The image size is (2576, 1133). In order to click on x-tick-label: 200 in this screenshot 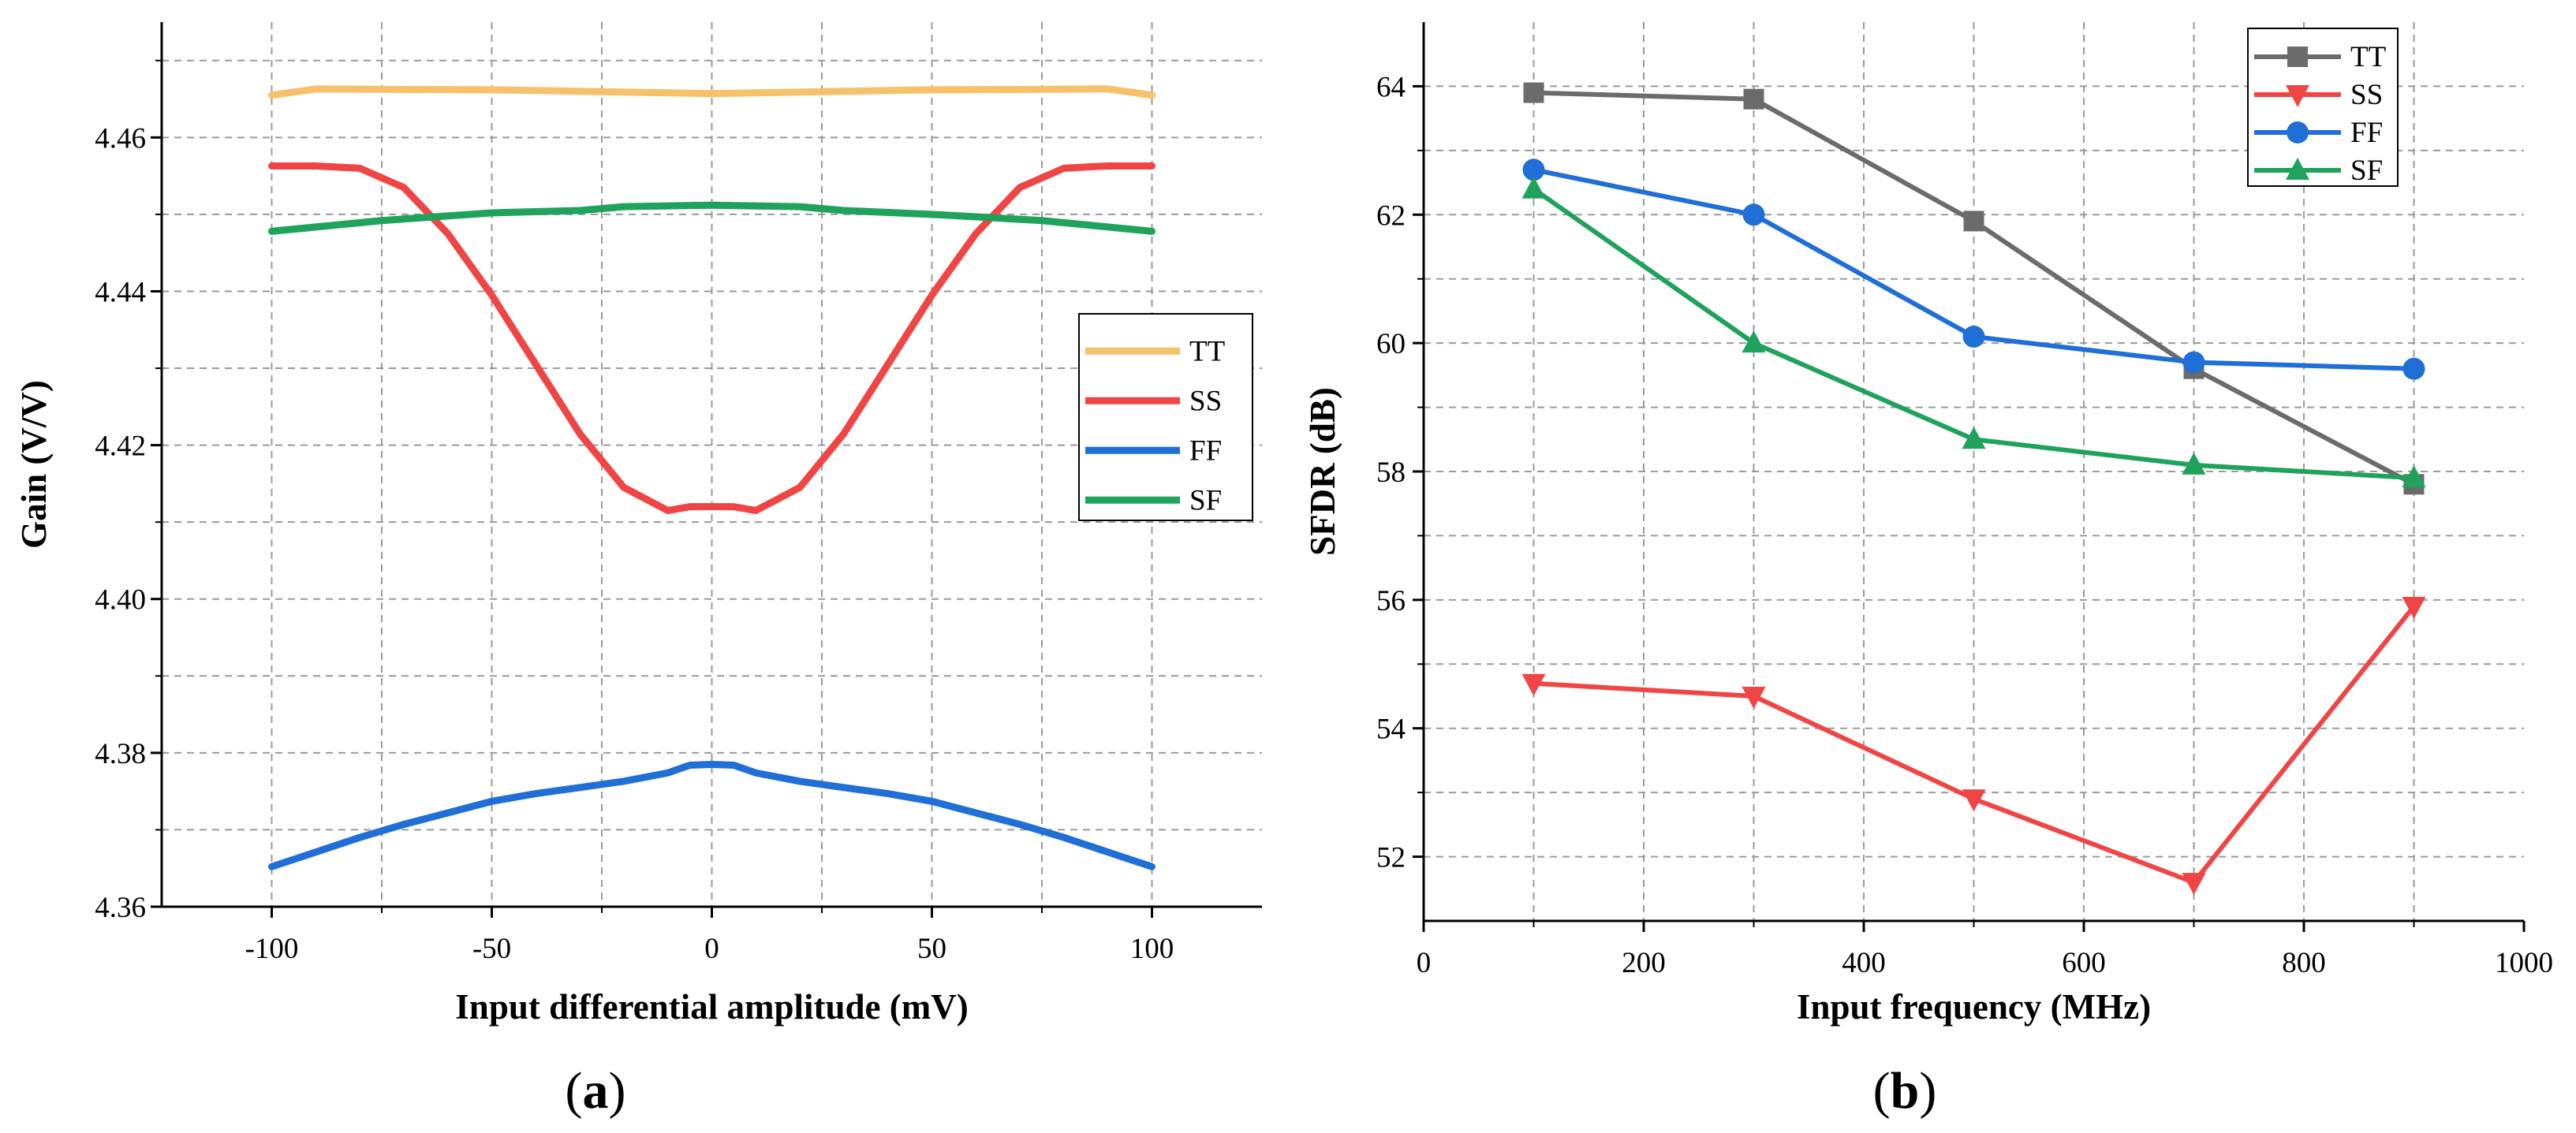, I will do `click(1644, 963)`.